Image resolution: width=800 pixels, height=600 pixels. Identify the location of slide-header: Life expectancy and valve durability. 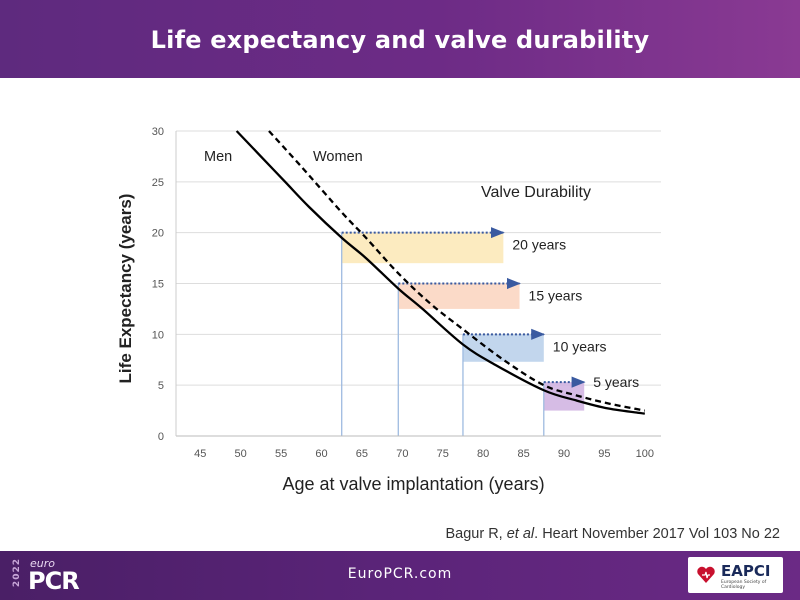
(400, 39).